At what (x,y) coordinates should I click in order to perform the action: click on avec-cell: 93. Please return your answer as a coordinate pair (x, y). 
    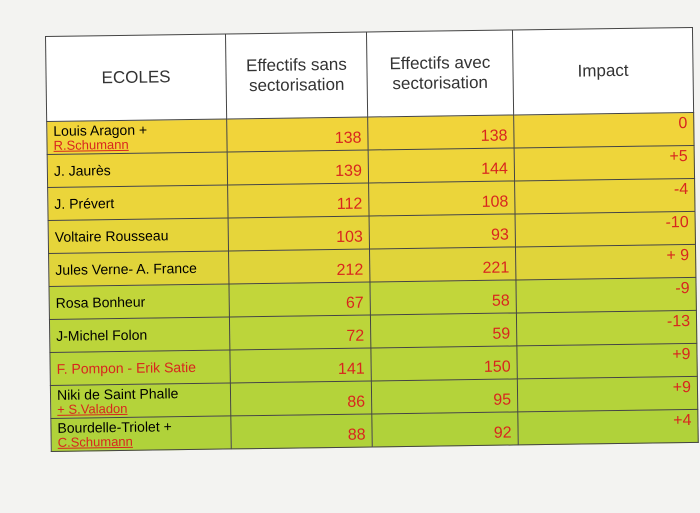
    Looking at the image, I should click on (442, 231).